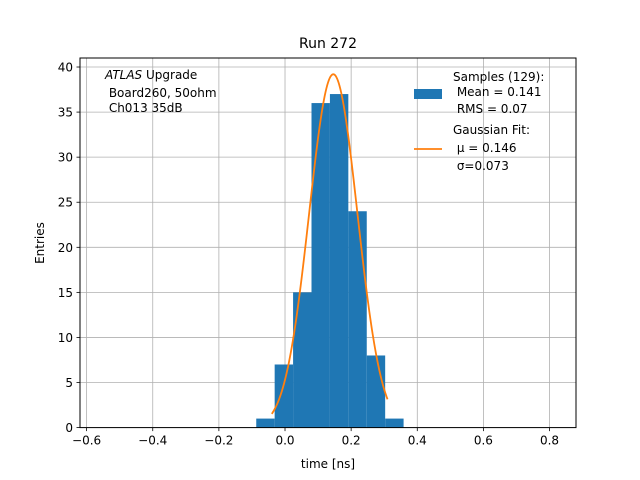  What do you see at coordinates (65, 248) in the screenshot?
I see `y-tick-label: 20` at bounding box center [65, 248].